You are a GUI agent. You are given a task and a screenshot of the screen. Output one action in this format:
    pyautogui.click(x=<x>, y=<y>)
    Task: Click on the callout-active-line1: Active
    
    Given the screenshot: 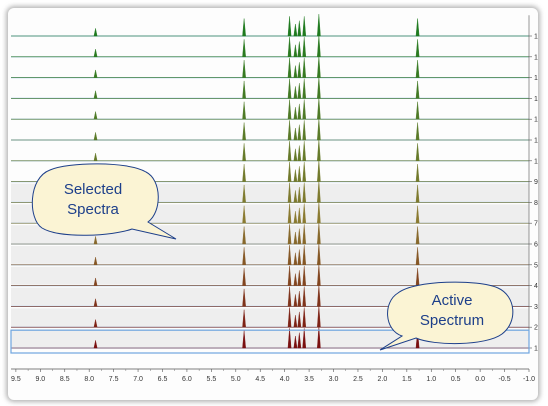 What is the action you would take?
    pyautogui.click(x=452, y=300)
    